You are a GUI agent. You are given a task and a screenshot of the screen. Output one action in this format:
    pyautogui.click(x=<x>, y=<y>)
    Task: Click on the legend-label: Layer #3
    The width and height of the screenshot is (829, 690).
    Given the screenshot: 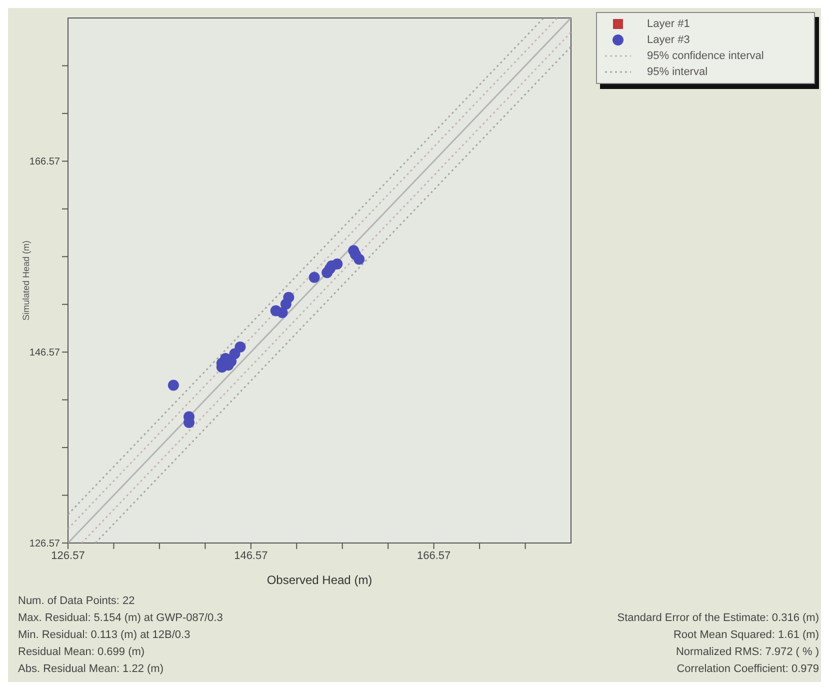 What is the action you would take?
    pyautogui.click(x=668, y=40)
    